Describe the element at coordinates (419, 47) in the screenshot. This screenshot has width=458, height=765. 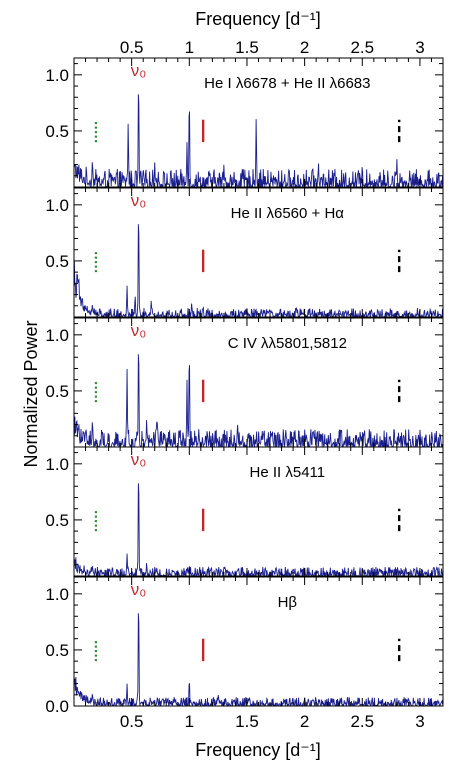
I see `top-x-tick-label: 3` at that location.